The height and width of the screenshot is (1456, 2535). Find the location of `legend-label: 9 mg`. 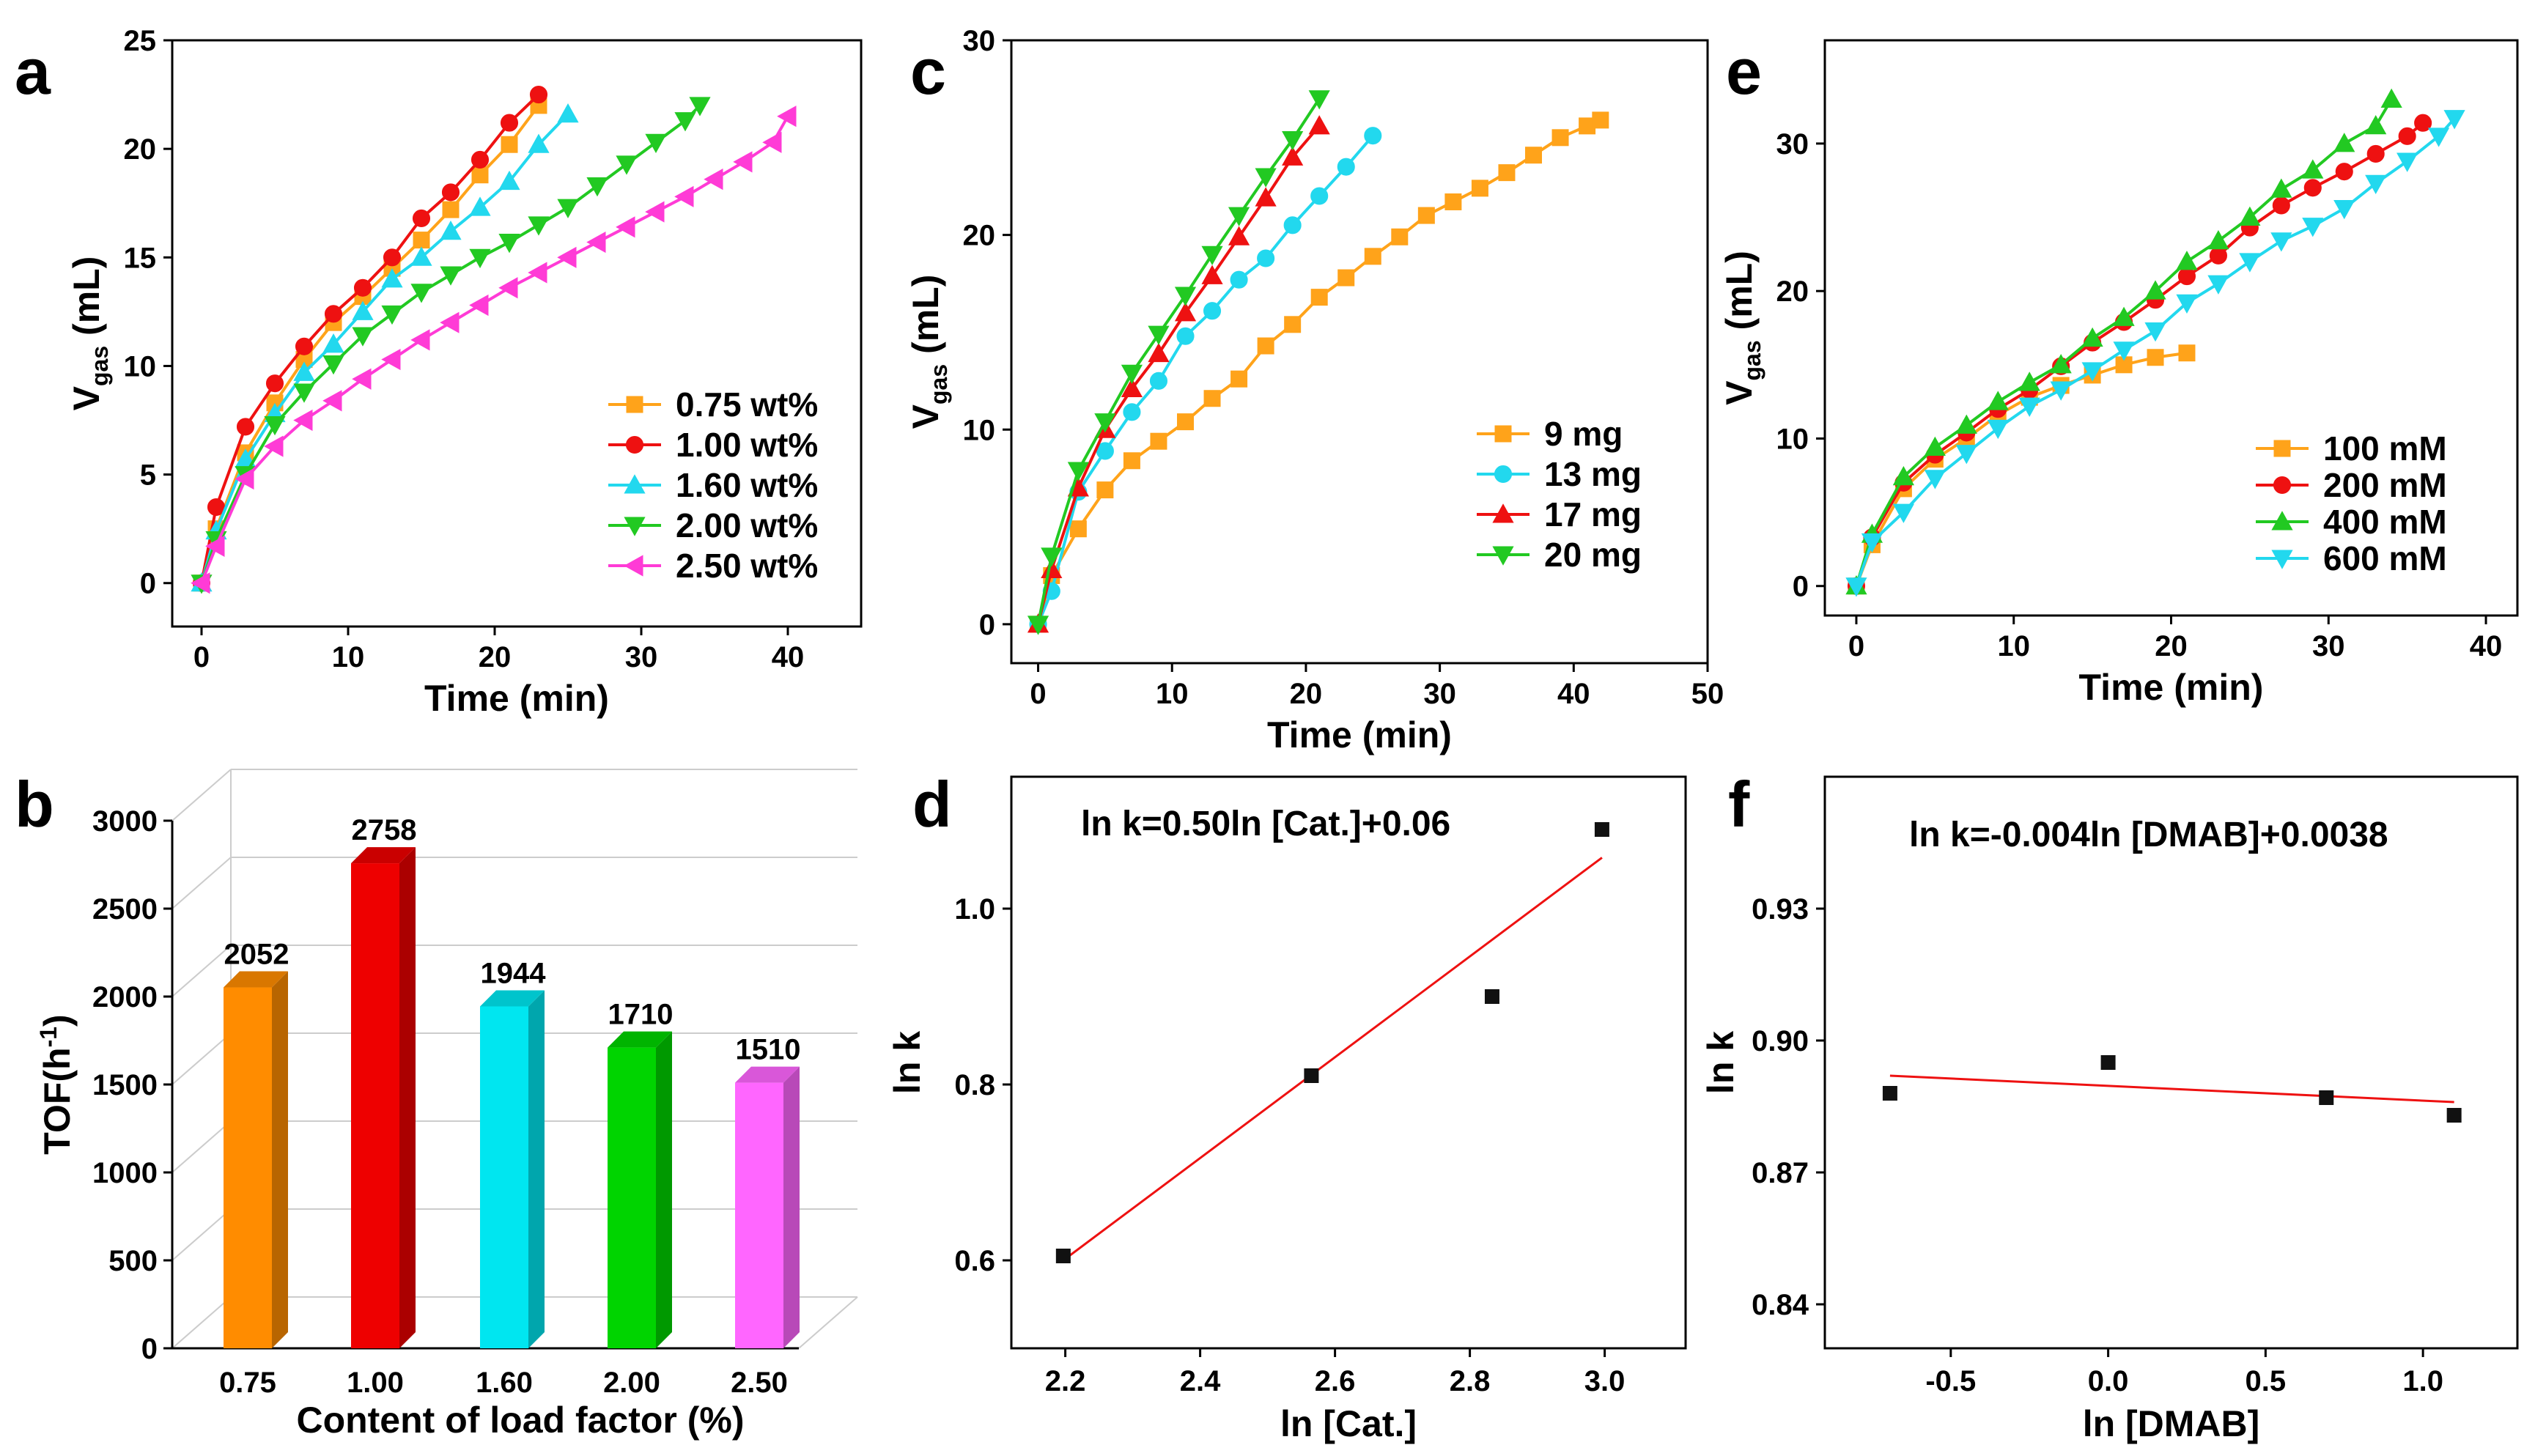

legend-label: 9 mg is located at coordinates (1583, 434).